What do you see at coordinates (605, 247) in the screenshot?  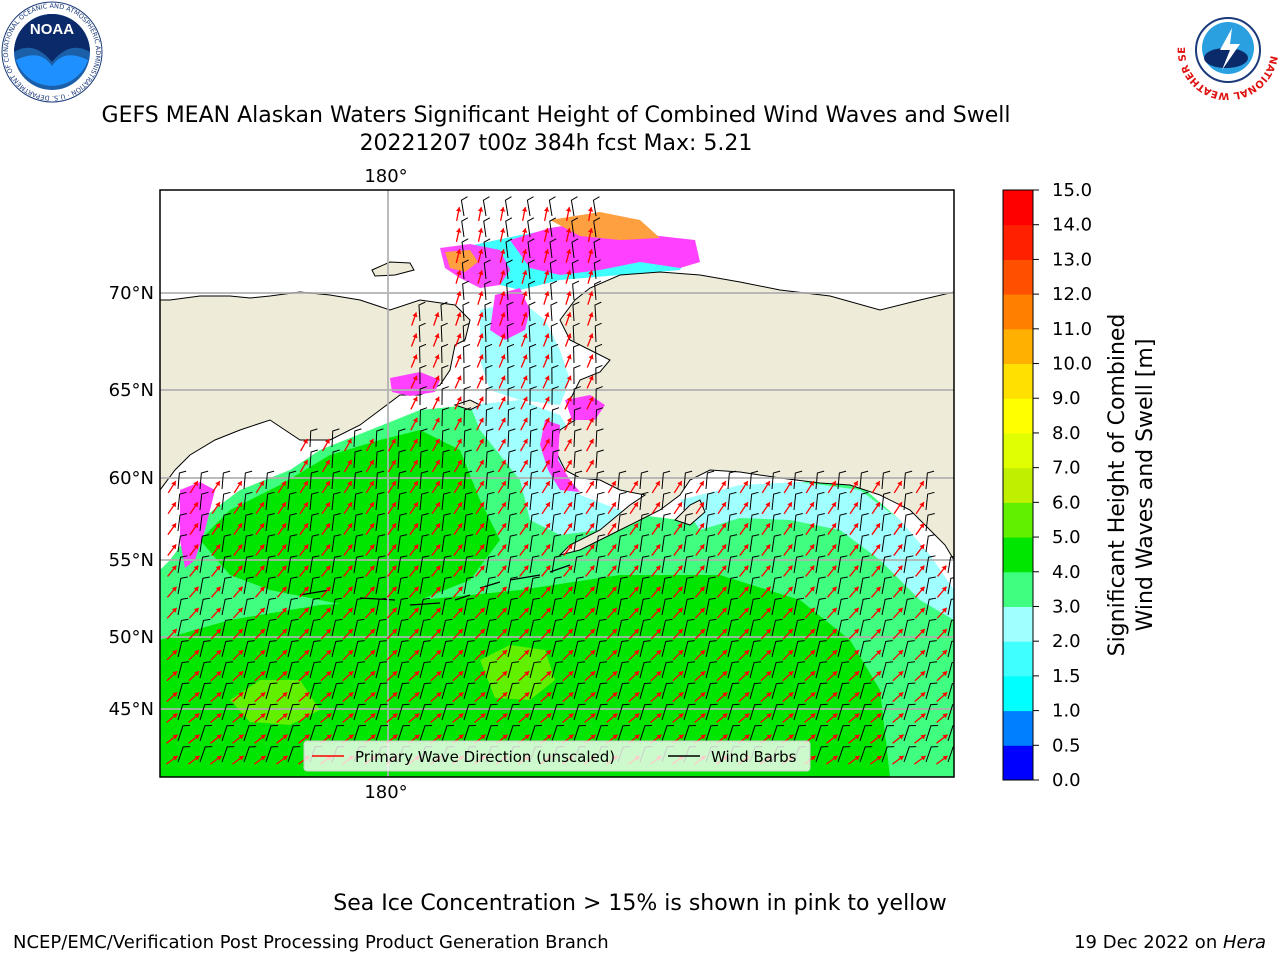 I see `sea-ice-north` at bounding box center [605, 247].